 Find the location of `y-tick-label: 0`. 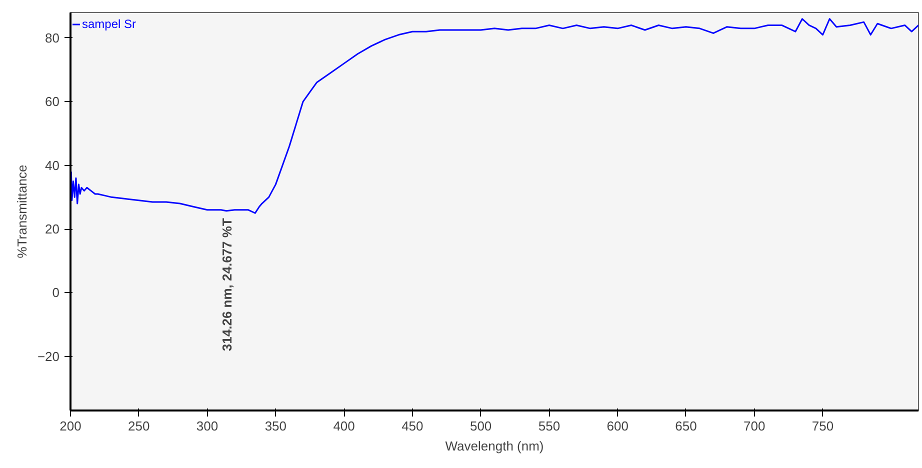

y-tick-label: 0 is located at coordinates (56, 292).